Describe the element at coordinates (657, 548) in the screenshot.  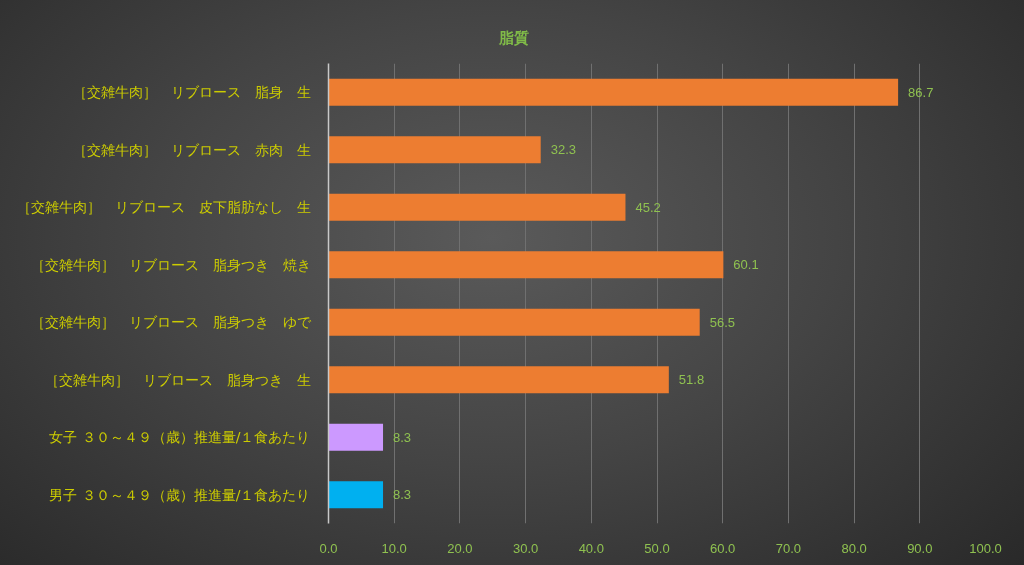
I see `x-tick-label: 50.0` at that location.